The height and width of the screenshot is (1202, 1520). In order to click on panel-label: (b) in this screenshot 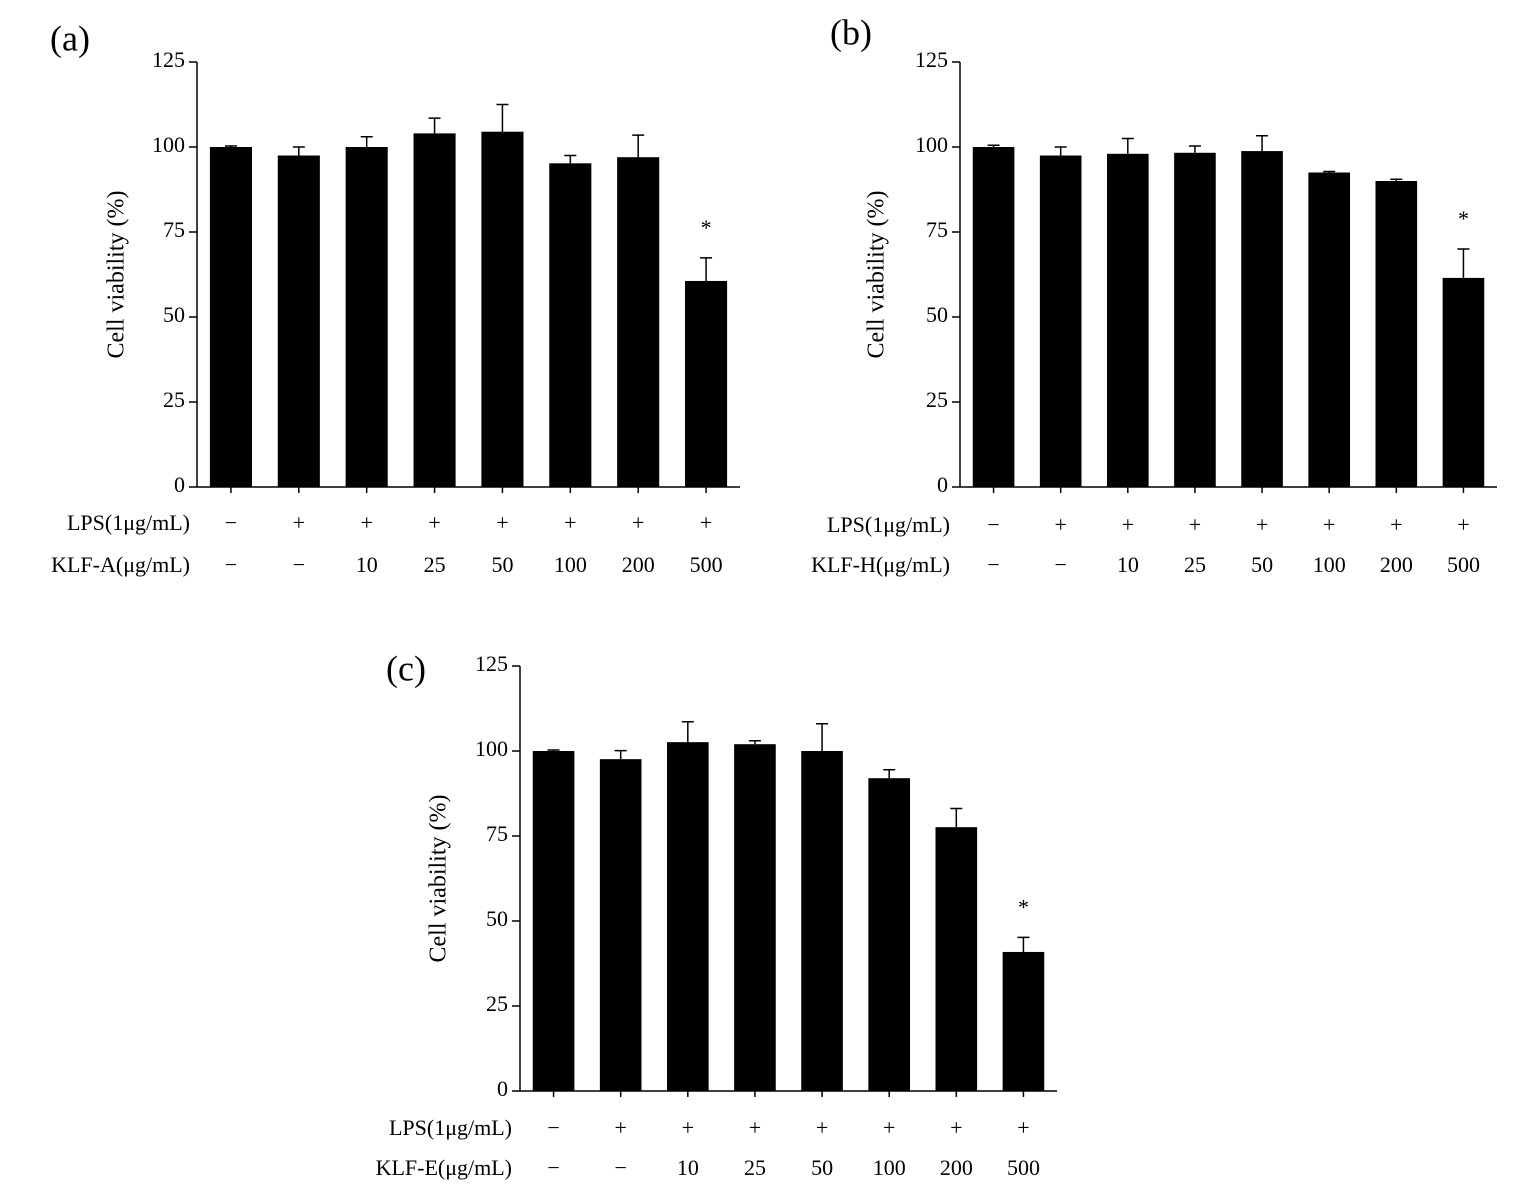, I will do `click(851, 32)`.